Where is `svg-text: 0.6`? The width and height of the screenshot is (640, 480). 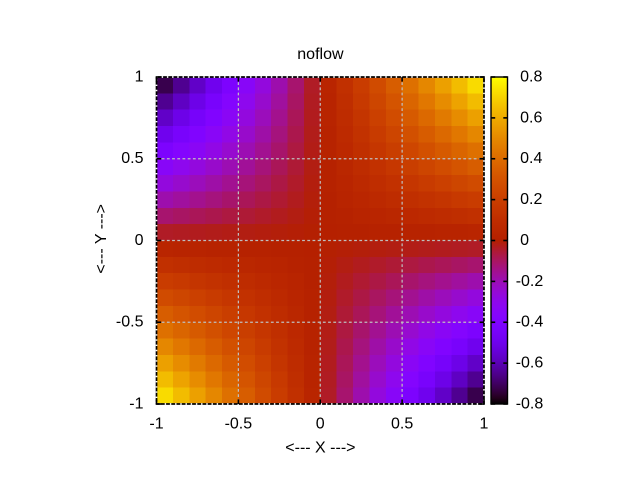
svg-text: 0.6 is located at coordinates (531, 117).